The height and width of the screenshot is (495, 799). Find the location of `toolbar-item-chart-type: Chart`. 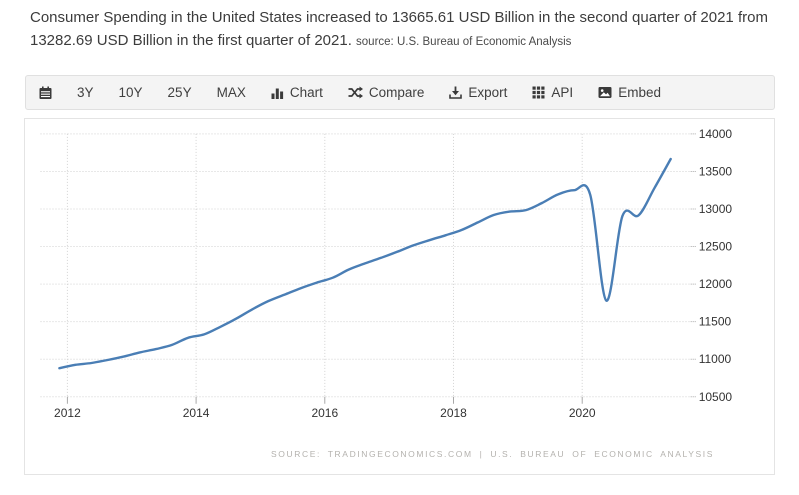

toolbar-item-chart-type: Chart is located at coordinates (297, 92).